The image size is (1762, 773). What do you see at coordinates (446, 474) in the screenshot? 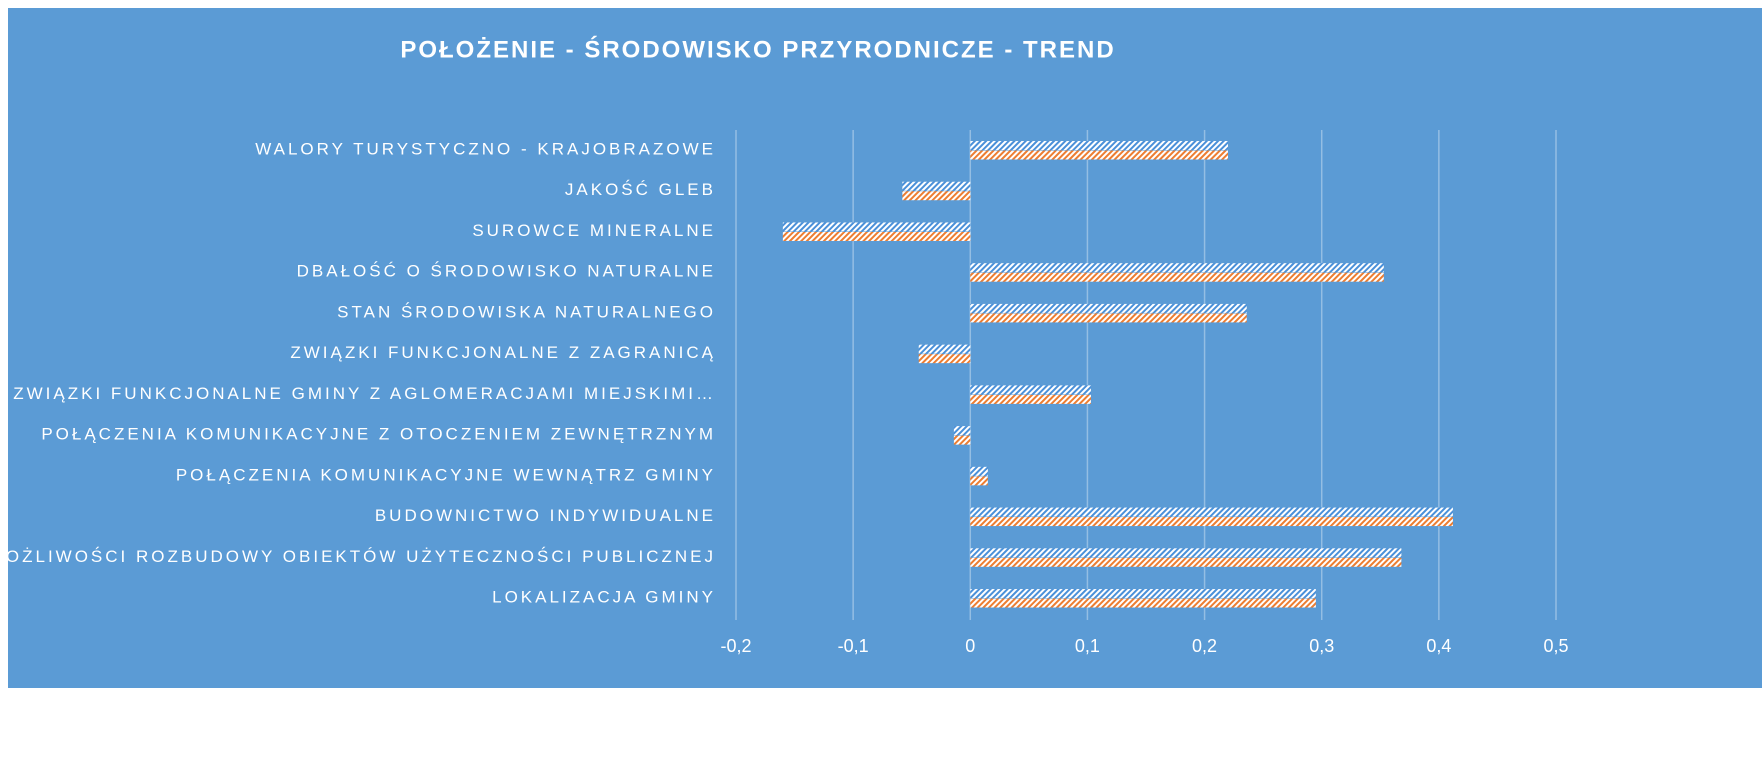
I see `y-tick-label: POŁĄCZENIA KOMUNIKACYJNE WEWNĄTRZ GMINY` at bounding box center [446, 474].